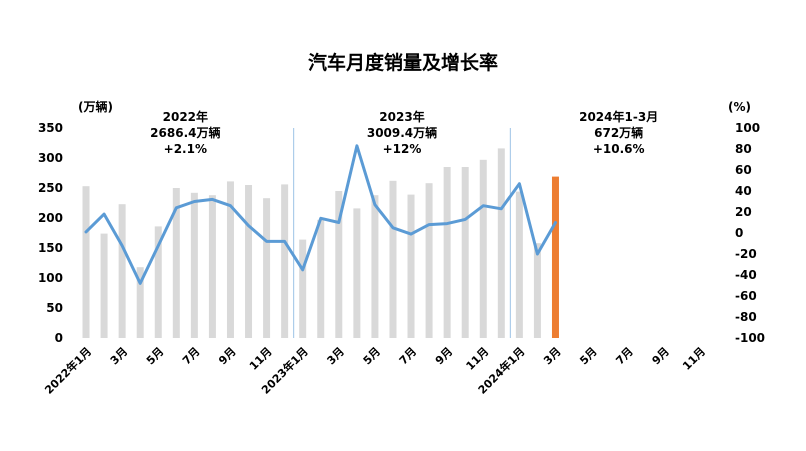 The width and height of the screenshot is (806, 451). Describe the element at coordinates (746, 275) in the screenshot. I see `y2-tick-label: -40` at that location.